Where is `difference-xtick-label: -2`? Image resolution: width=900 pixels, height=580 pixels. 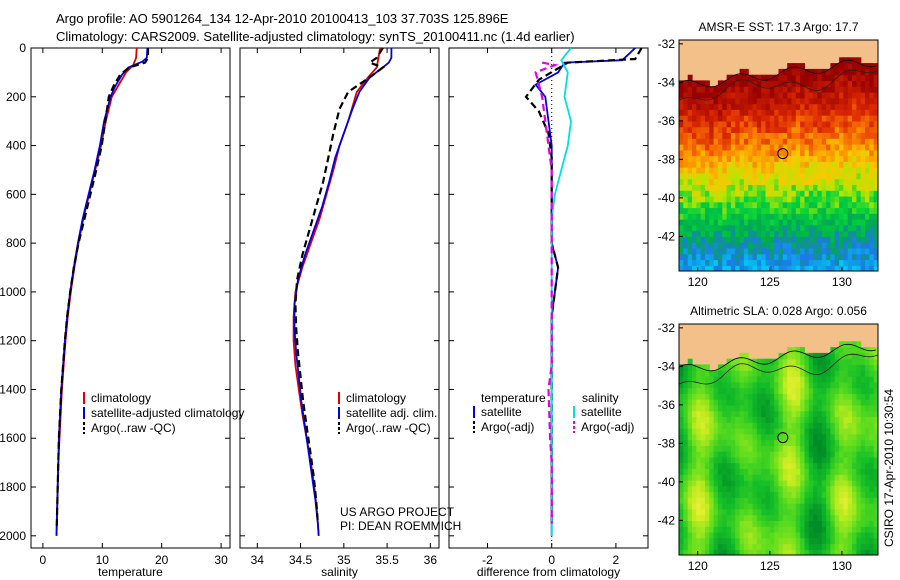 difference-xtick-label: -2 is located at coordinates (487, 560).